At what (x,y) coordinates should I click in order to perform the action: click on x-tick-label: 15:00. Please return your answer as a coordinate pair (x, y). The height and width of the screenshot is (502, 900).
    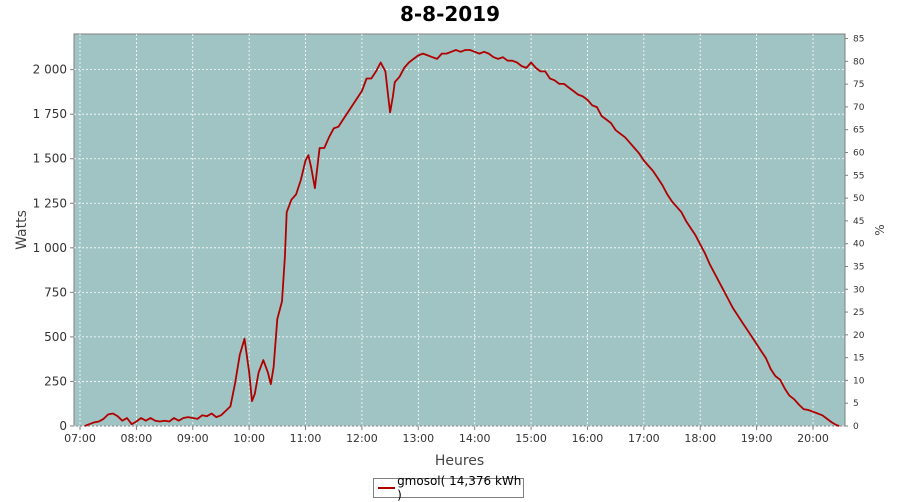
    Looking at the image, I should click on (531, 438).